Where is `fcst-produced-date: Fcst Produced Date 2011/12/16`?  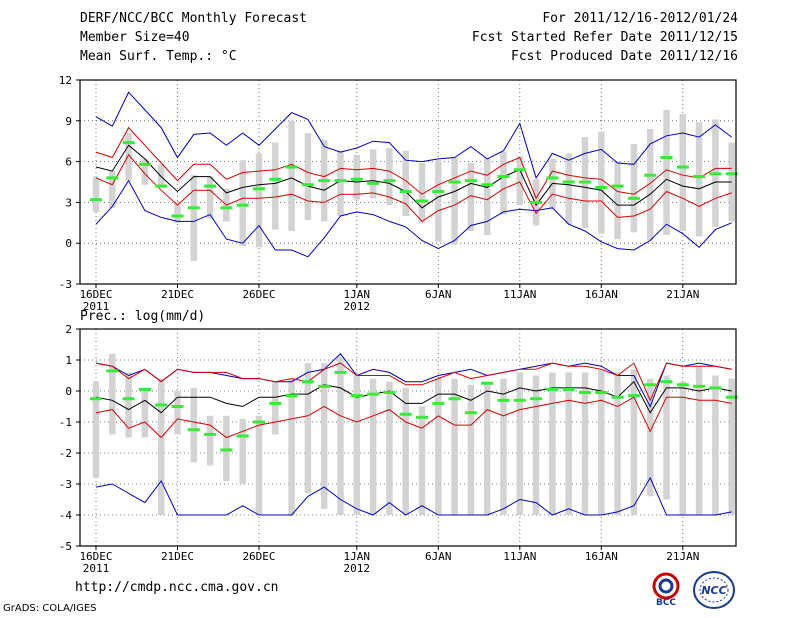 fcst-produced-date: Fcst Produced Date 2011/12/16 is located at coordinates (624, 56).